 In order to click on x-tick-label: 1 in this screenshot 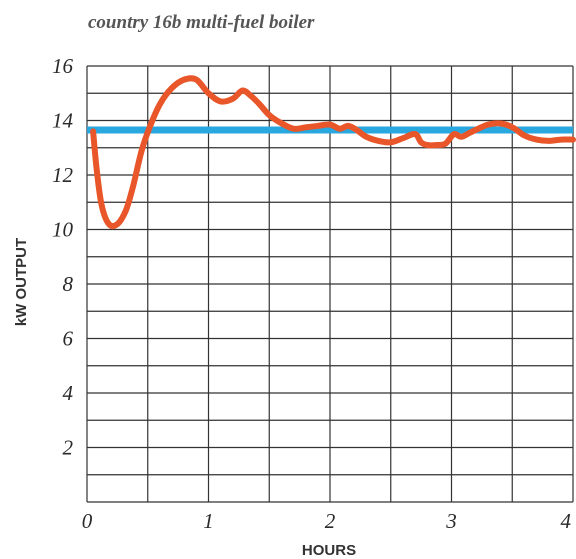, I will do `click(208, 521)`.